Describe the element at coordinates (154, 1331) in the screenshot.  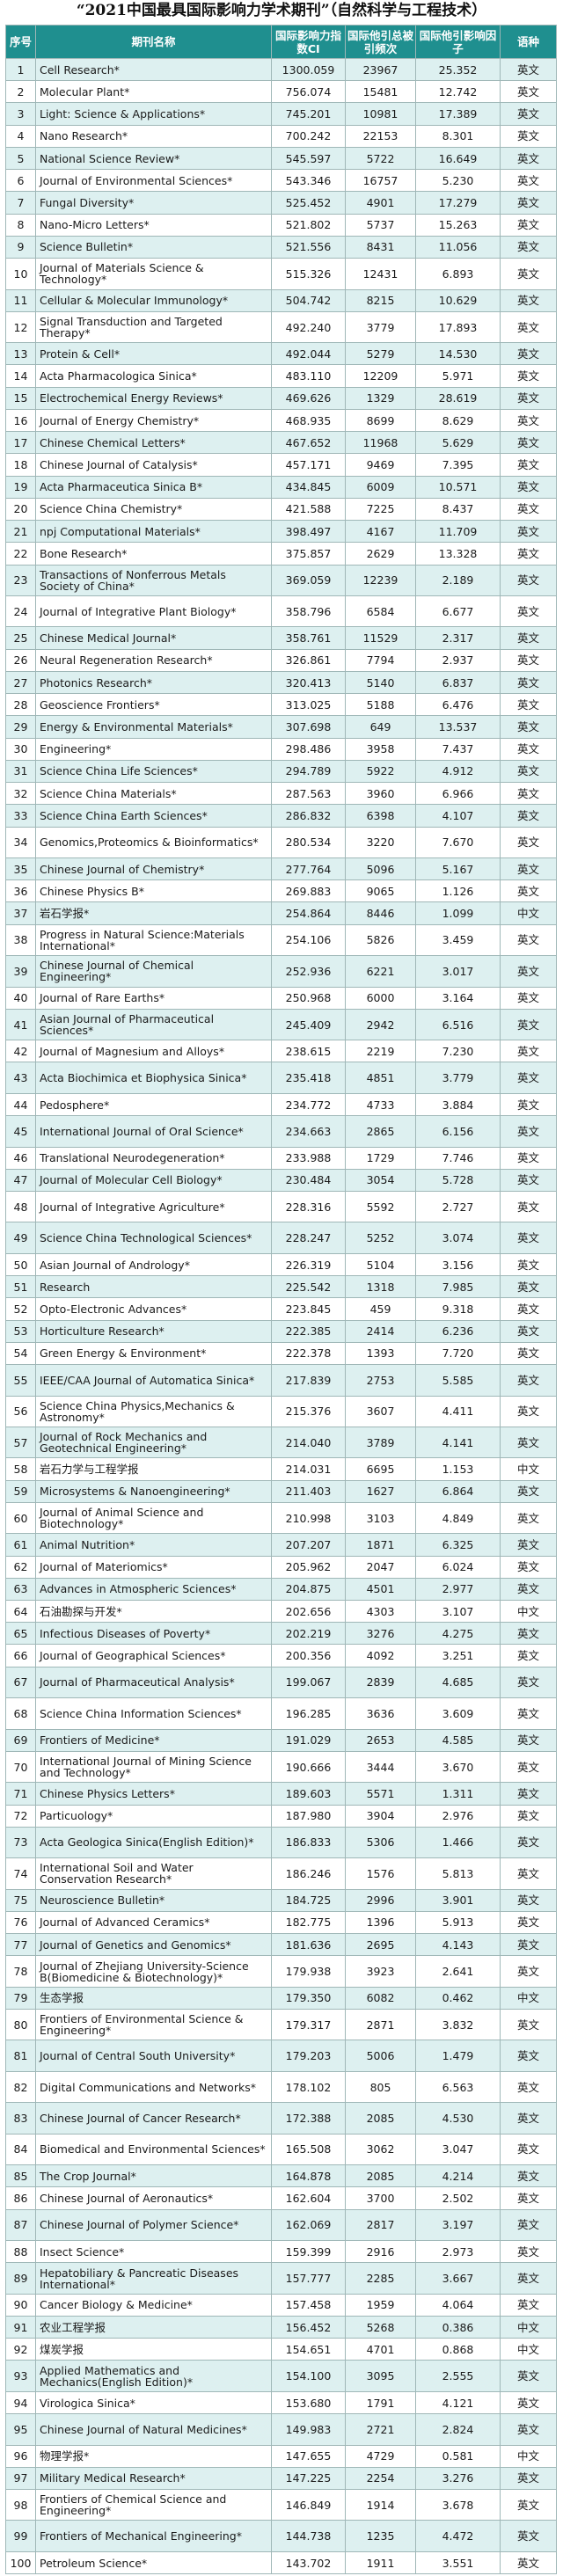
I see `journal-name-cell: Horticulture Research*` at that location.